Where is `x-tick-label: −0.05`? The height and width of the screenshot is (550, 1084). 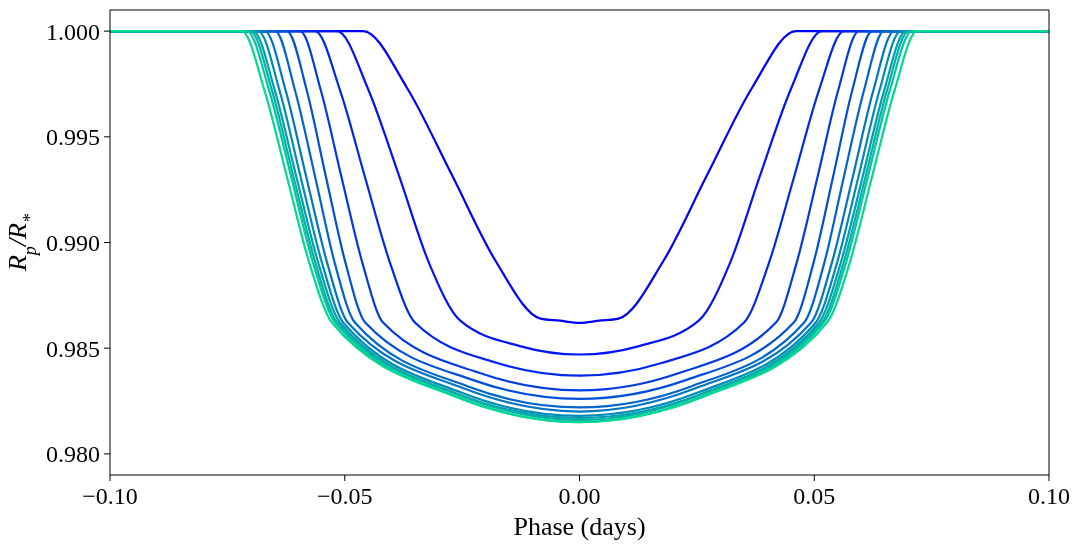 x-tick-label: −0.05 is located at coordinates (344, 496).